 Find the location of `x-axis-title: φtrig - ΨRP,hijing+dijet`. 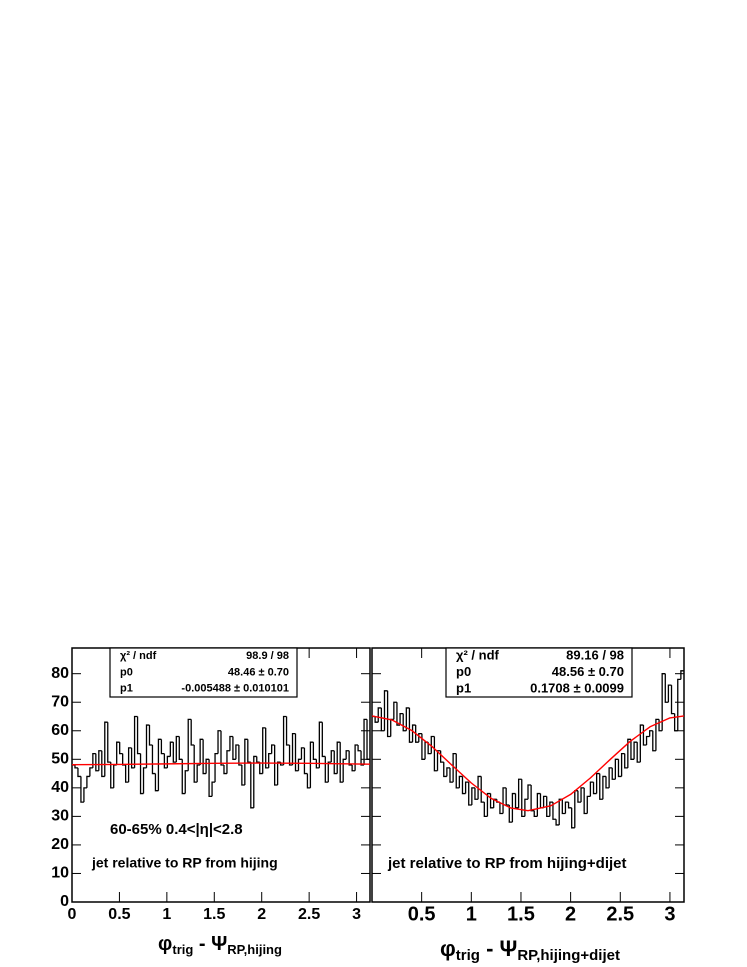

x-axis-title: φtrig - ΨRP,hijing+dijet is located at coordinates (530, 950).